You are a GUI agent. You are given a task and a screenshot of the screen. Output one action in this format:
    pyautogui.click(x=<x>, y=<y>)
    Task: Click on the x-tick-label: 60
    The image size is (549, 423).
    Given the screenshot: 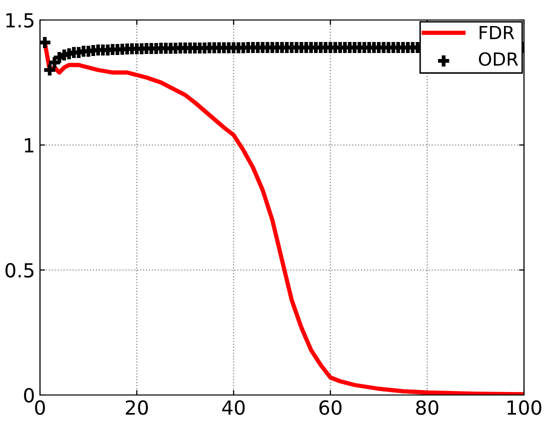 What is the action you would take?
    pyautogui.click(x=330, y=407)
    